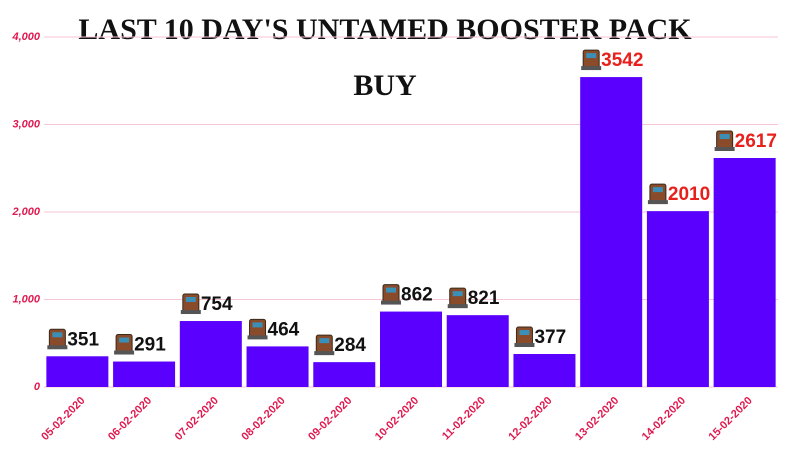 This screenshot has height=450, width=810. I want to click on x-tick-label: 09-02-2020, so click(330, 419).